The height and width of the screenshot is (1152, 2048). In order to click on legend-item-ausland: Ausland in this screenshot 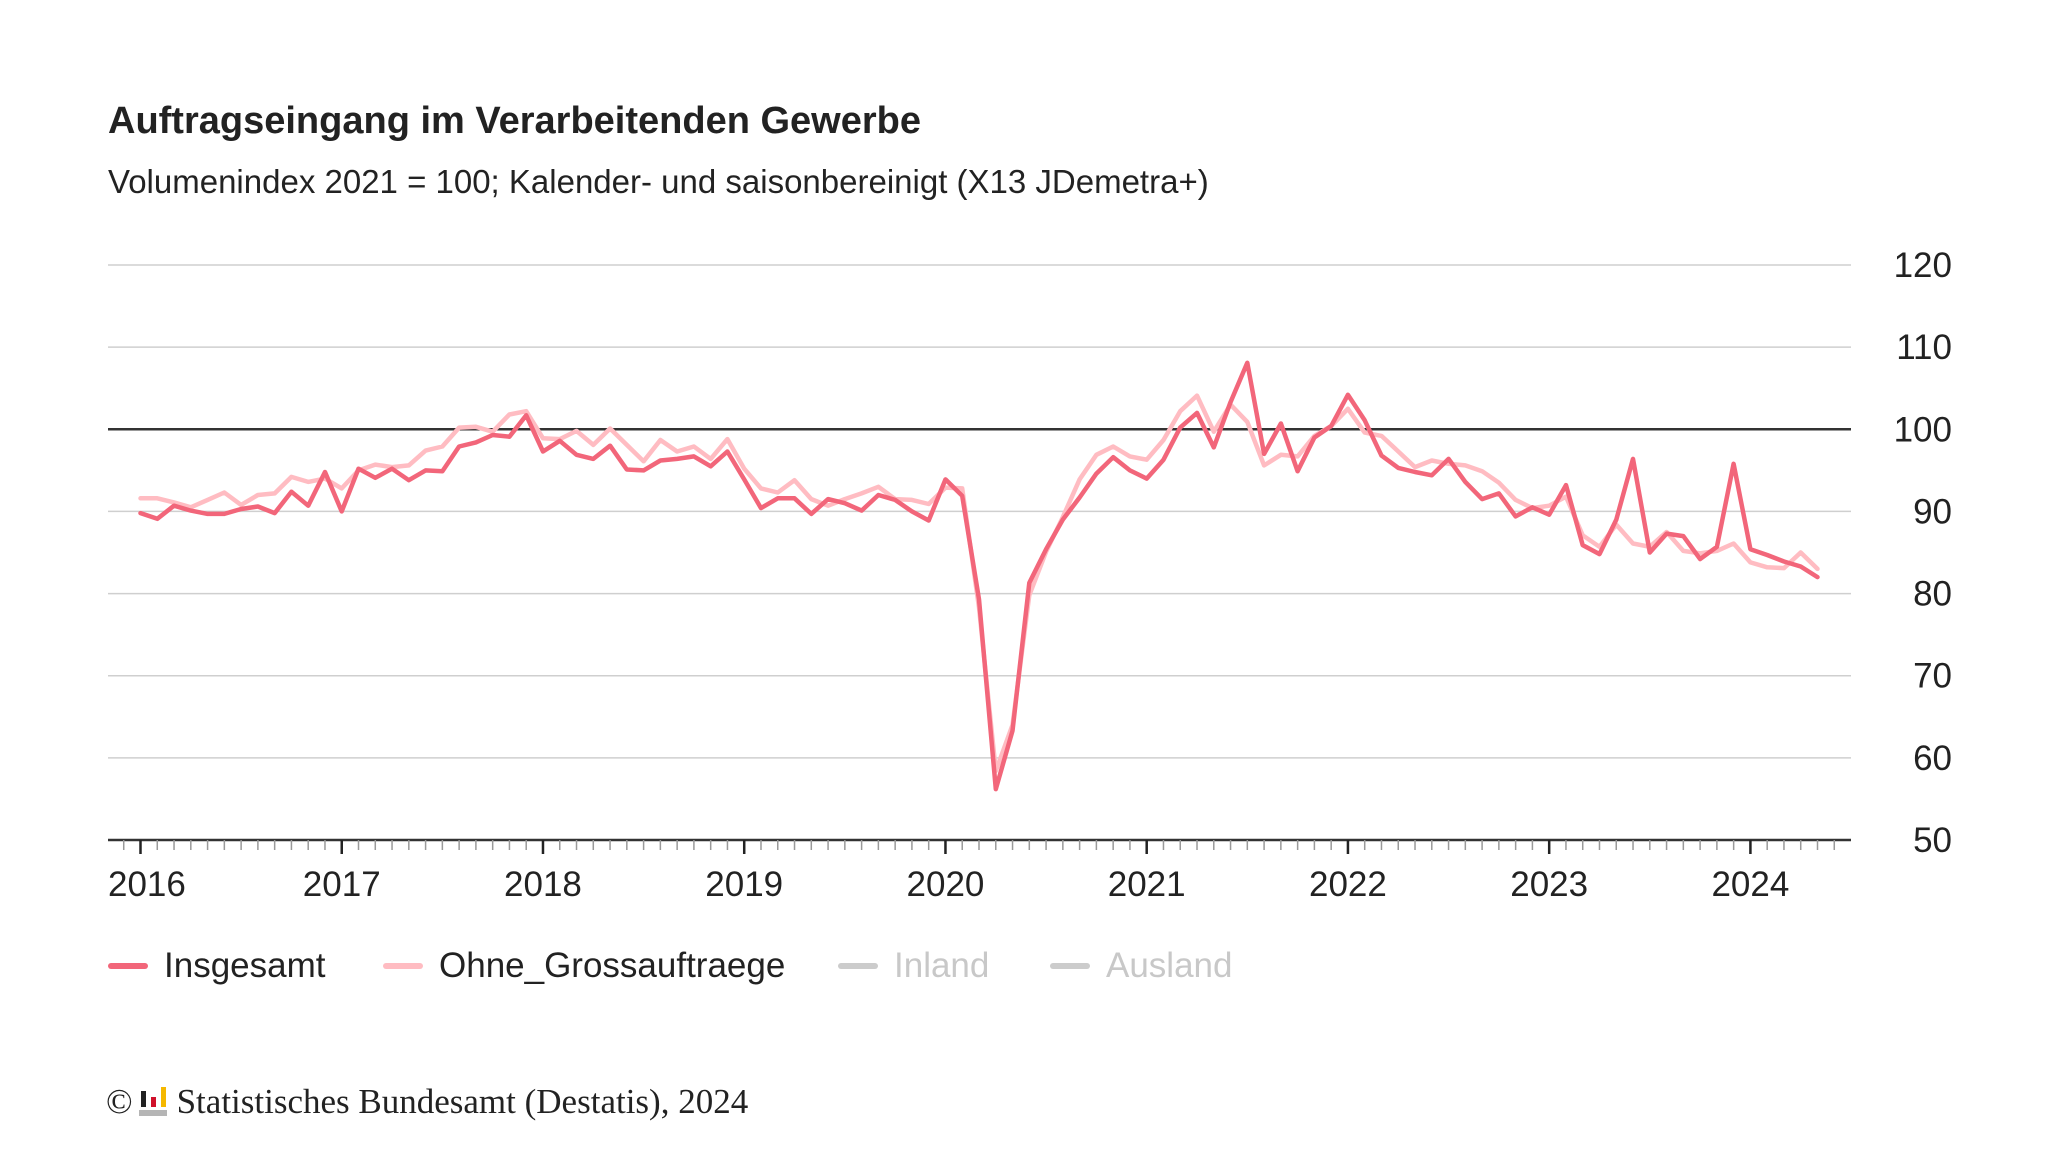, I will do `click(1141, 966)`.